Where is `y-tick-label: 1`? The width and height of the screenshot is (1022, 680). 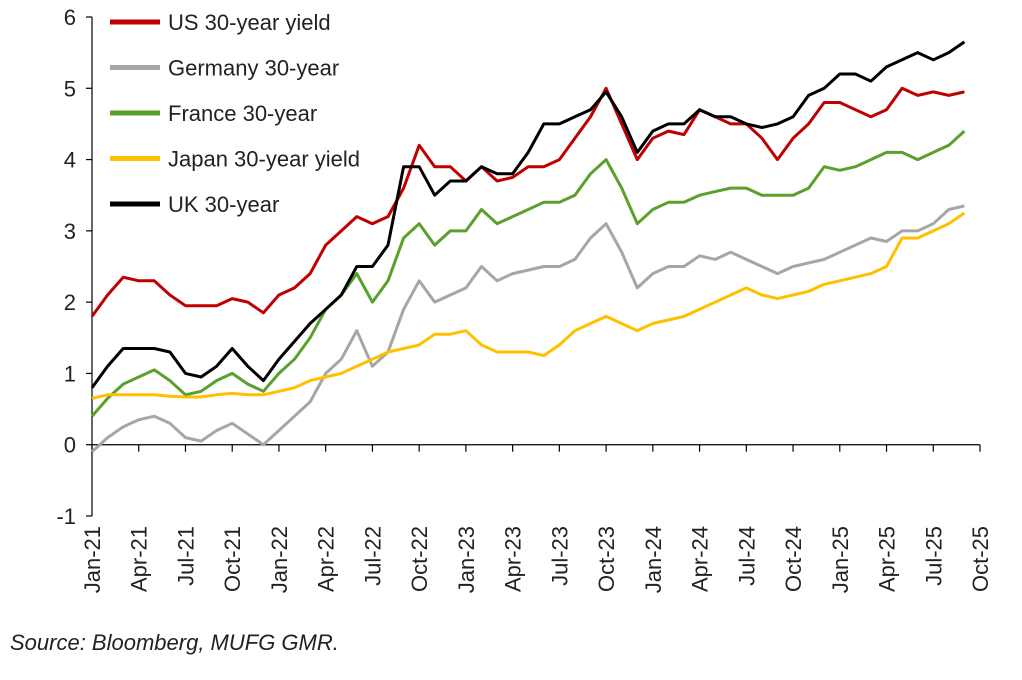 y-tick-label: 1 is located at coordinates (70, 373).